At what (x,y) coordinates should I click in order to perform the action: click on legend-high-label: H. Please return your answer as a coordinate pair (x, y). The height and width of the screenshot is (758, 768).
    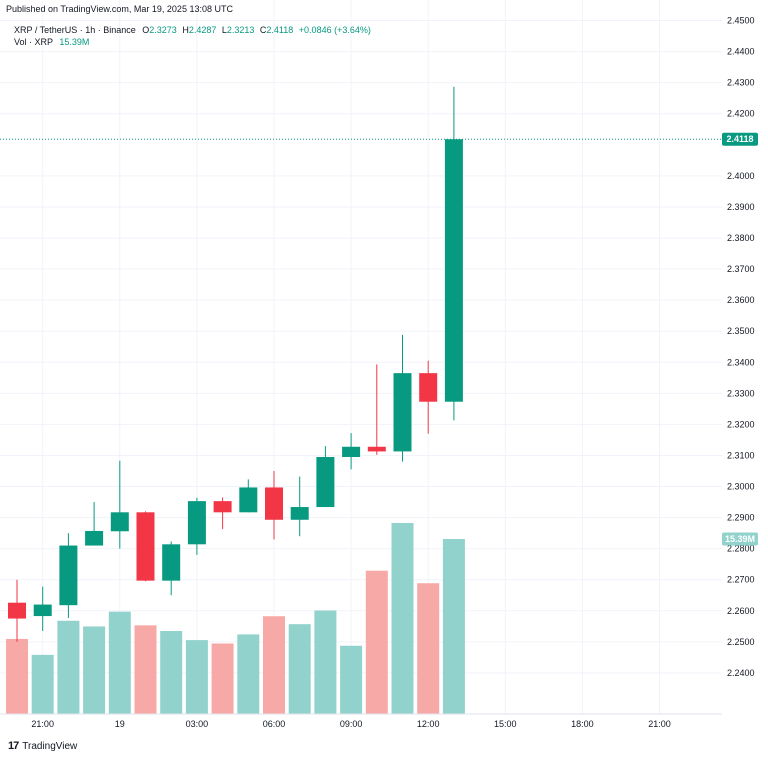
    Looking at the image, I should click on (185, 30).